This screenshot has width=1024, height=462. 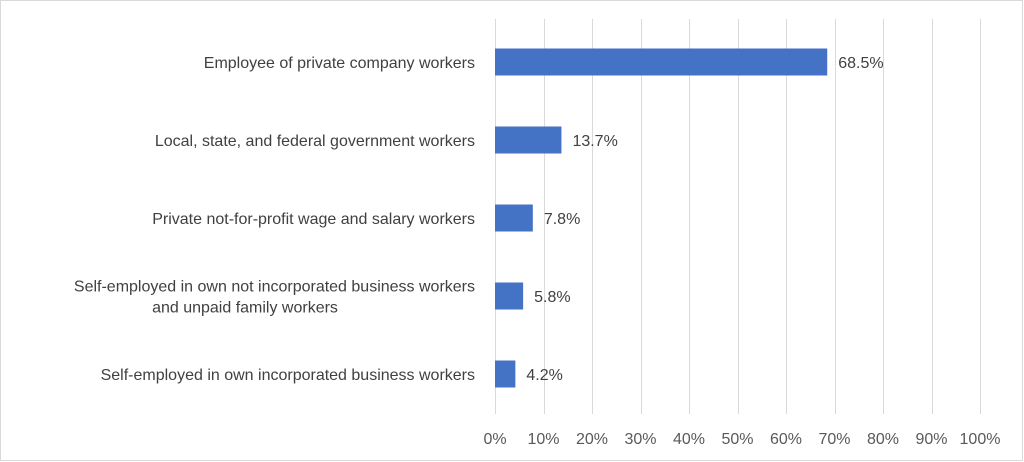 What do you see at coordinates (737, 439) in the screenshot?
I see `x-tick-label: 50%` at bounding box center [737, 439].